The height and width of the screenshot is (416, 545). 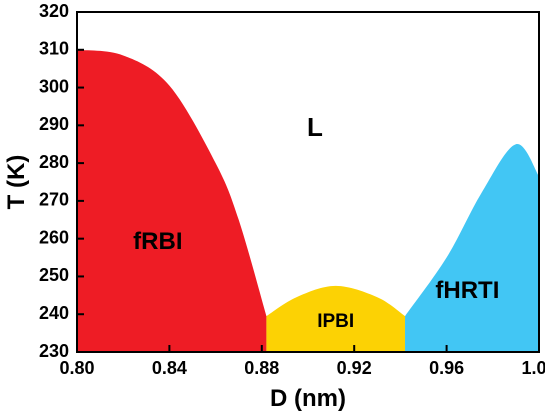 I want to click on x-axis-title: D (nm), so click(x=308, y=398).